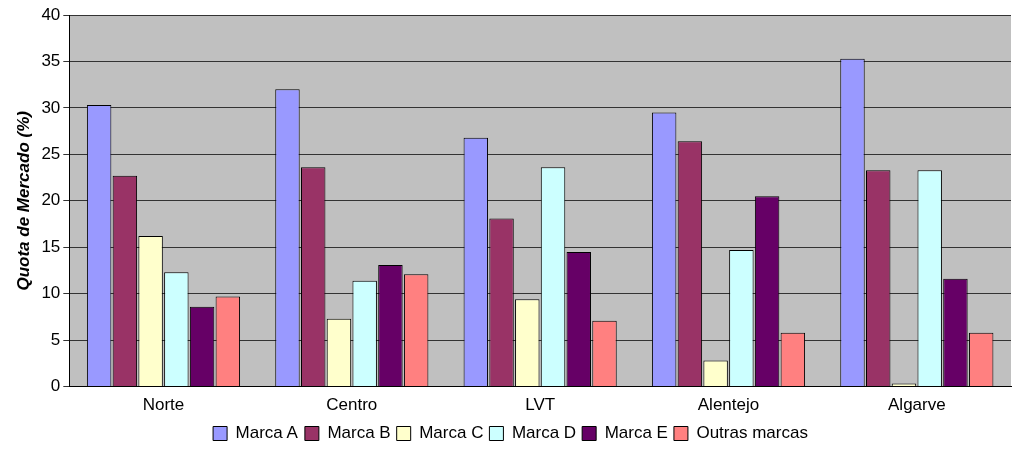 The height and width of the screenshot is (457, 1031). What do you see at coordinates (451, 433) in the screenshot?
I see `legend-label: Marca C` at bounding box center [451, 433].